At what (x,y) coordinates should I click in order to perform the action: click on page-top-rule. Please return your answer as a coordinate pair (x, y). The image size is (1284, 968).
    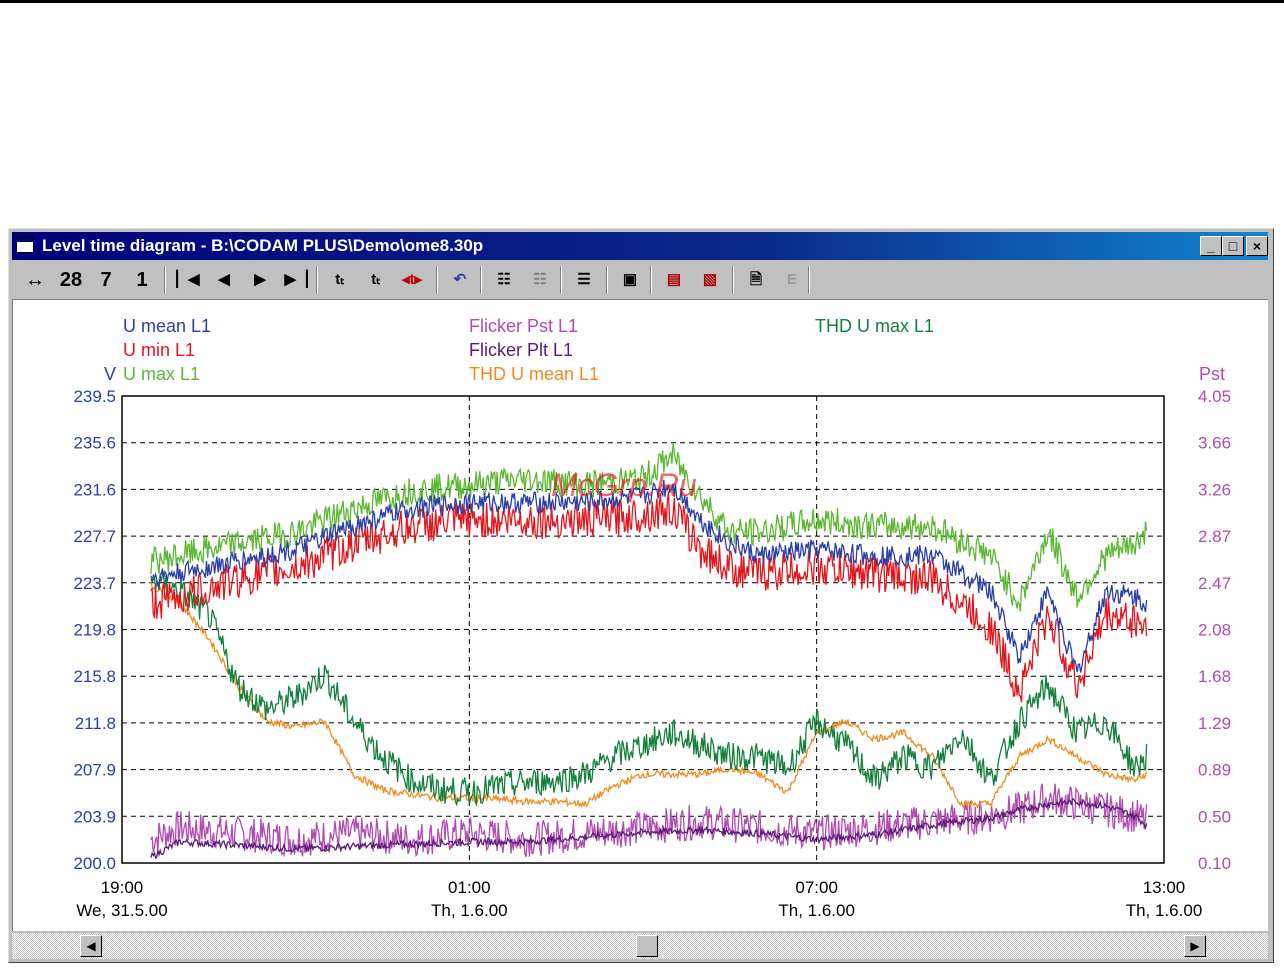
    Looking at the image, I should click on (642, 1).